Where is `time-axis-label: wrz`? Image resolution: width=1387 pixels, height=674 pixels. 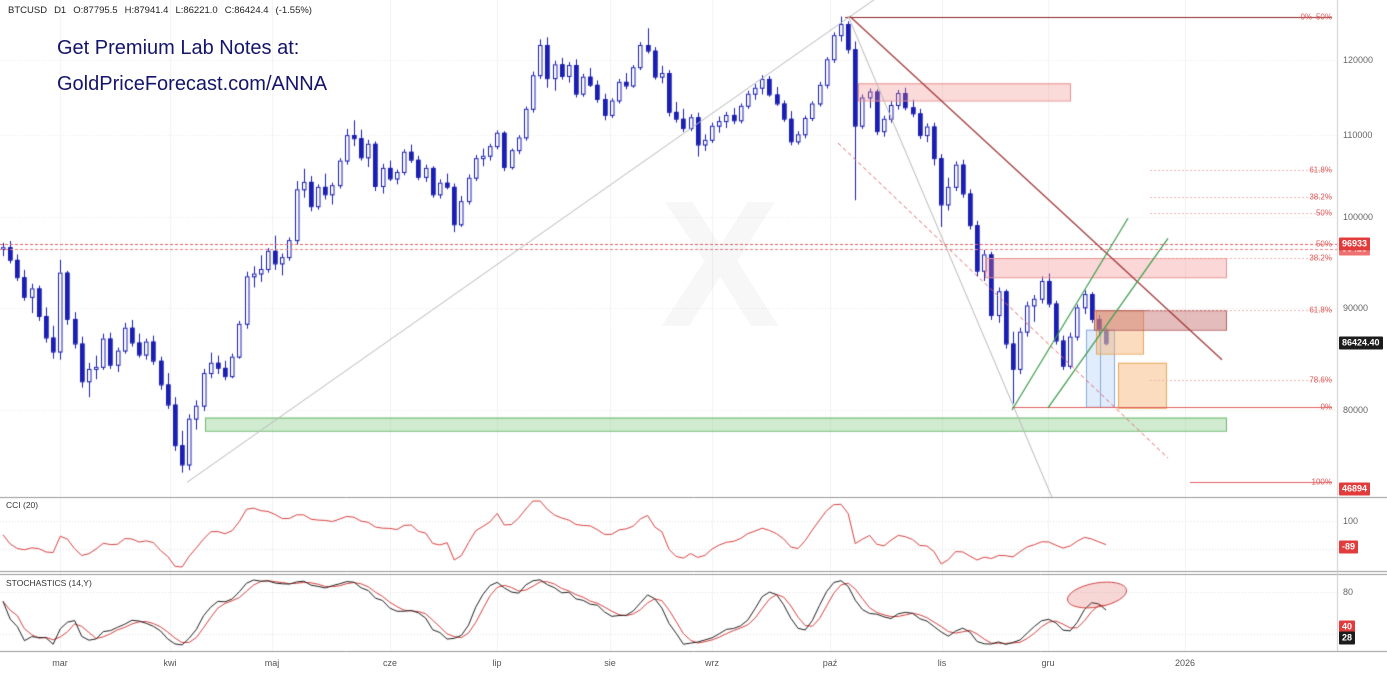 time-axis-label: wrz is located at coordinates (712, 663).